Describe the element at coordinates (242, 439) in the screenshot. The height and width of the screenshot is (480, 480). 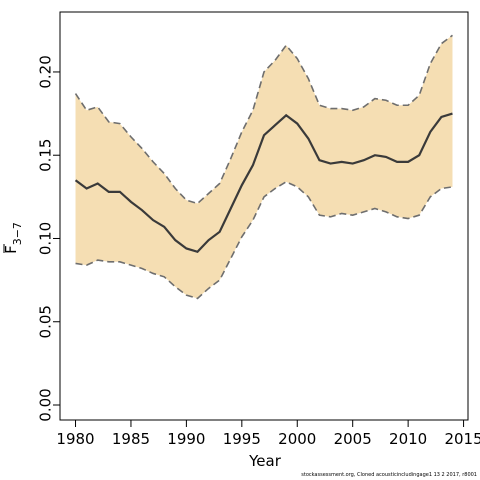
I see `x-tick-label-1995: 1995` at that location.